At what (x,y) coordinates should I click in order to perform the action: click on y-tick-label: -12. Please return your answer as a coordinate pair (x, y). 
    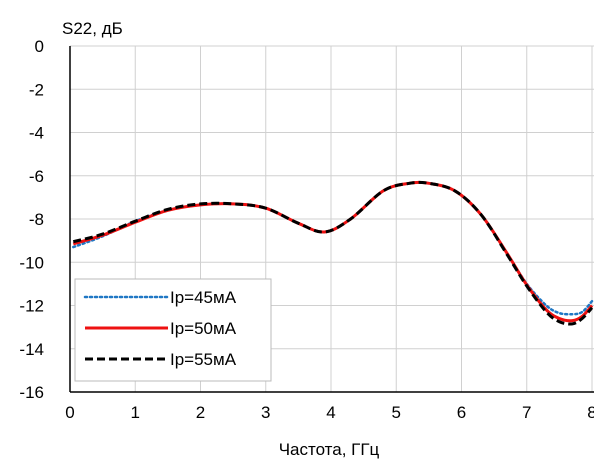
    Looking at the image, I should click on (31, 306).